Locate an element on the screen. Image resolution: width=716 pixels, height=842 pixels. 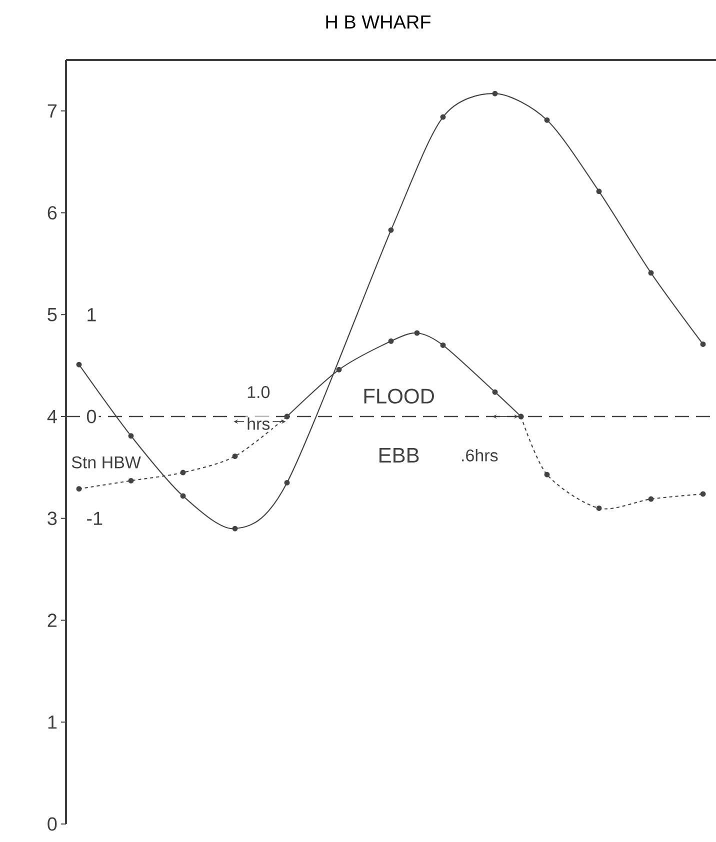
y2-tick-label: -1 is located at coordinates (94, 518).